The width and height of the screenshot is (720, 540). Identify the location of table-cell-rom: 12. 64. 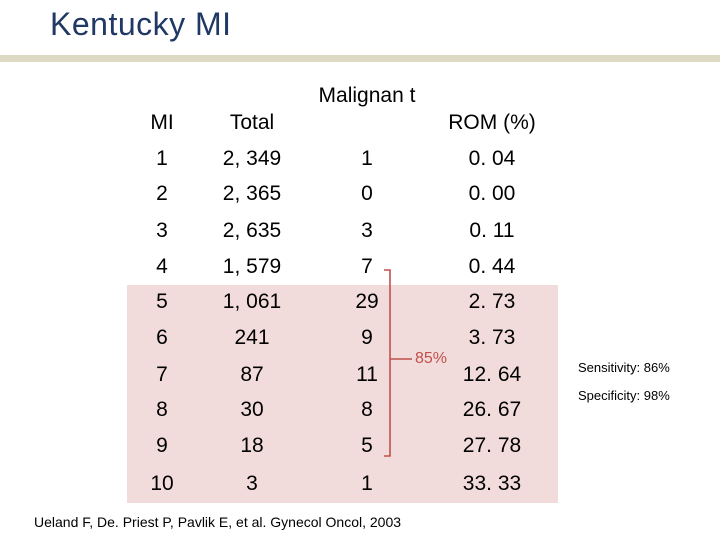
(492, 374).